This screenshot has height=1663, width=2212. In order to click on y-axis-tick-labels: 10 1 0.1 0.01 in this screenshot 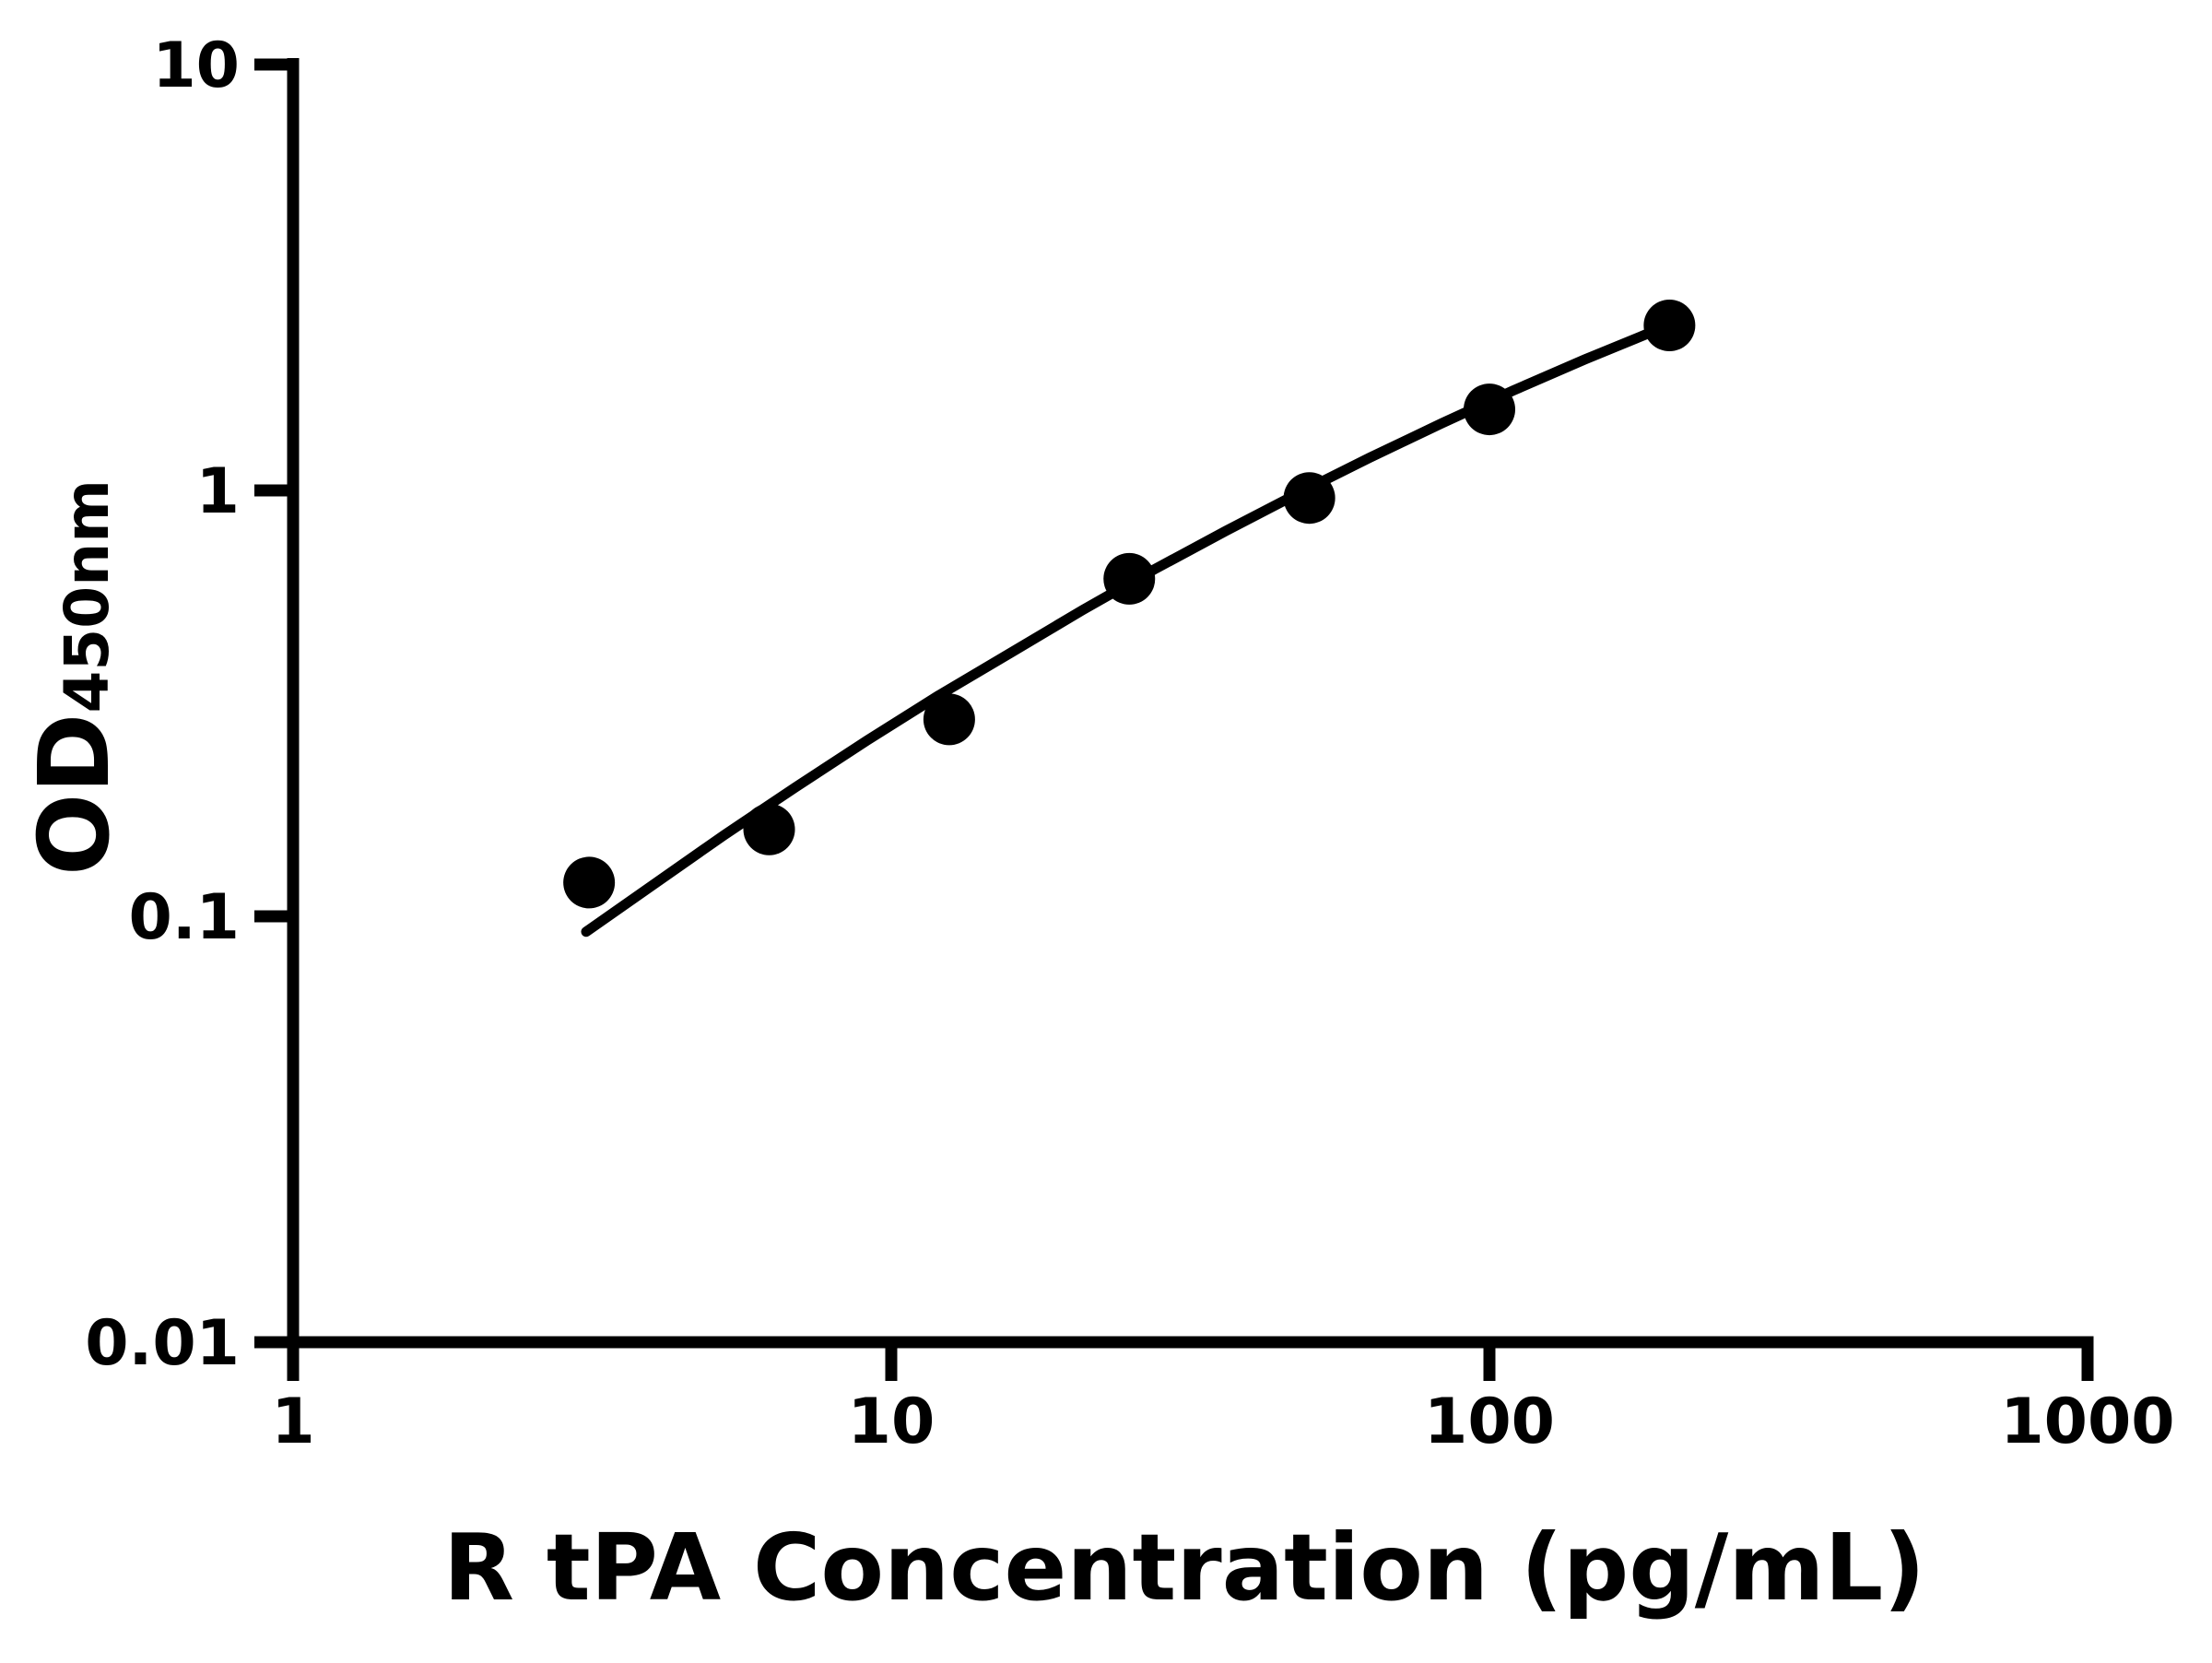, I will do `click(162, 704)`.